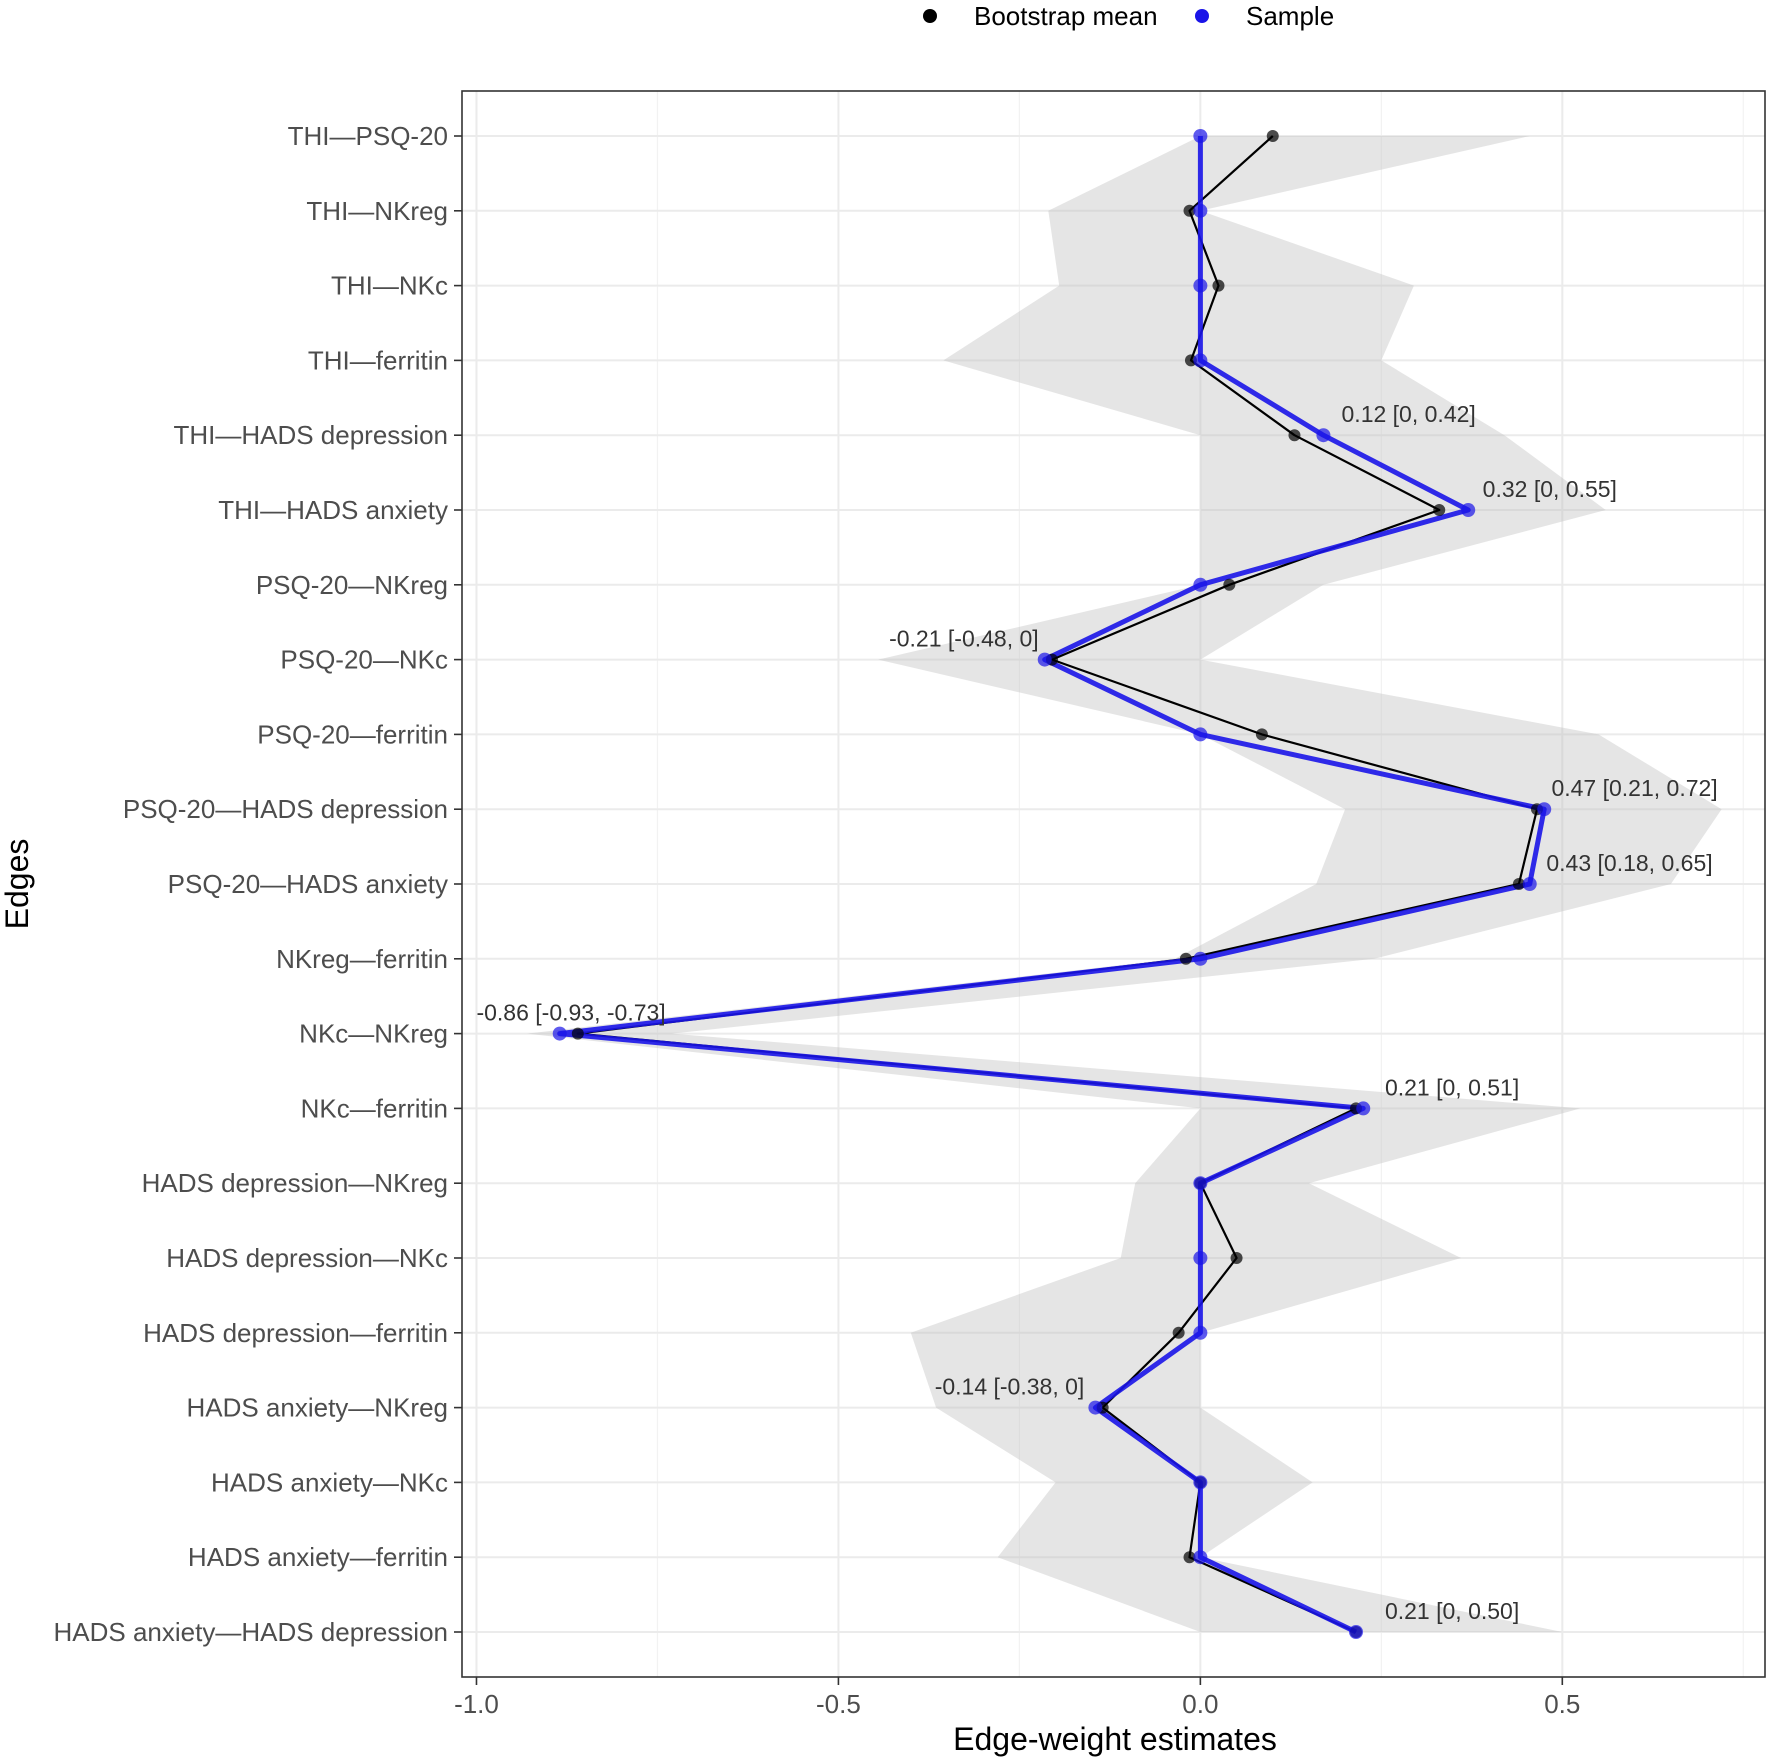  Describe the element at coordinates (352, 734) in the screenshot. I see `y-tick-label: PSQ-20—ferritin` at that location.